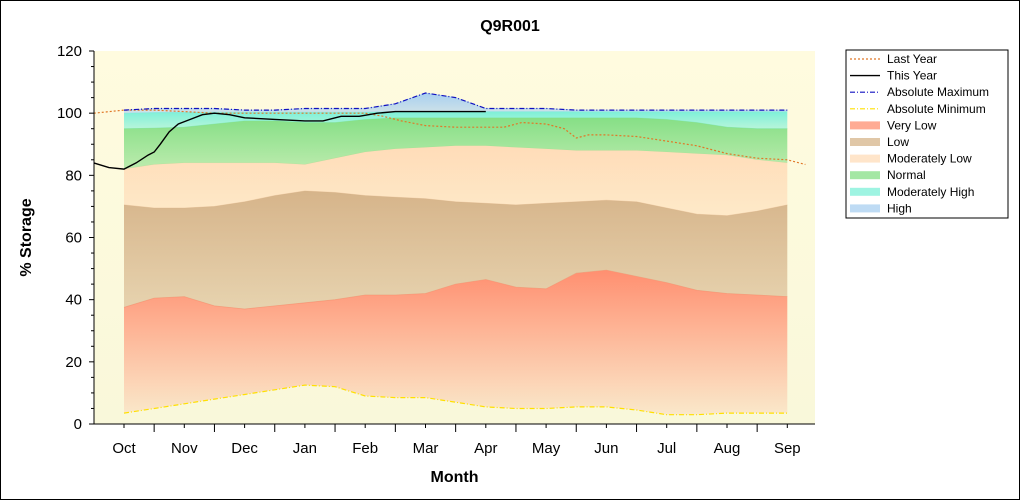 This screenshot has height=504, width=1020. I want to click on y-tick-label: 20, so click(73, 362).